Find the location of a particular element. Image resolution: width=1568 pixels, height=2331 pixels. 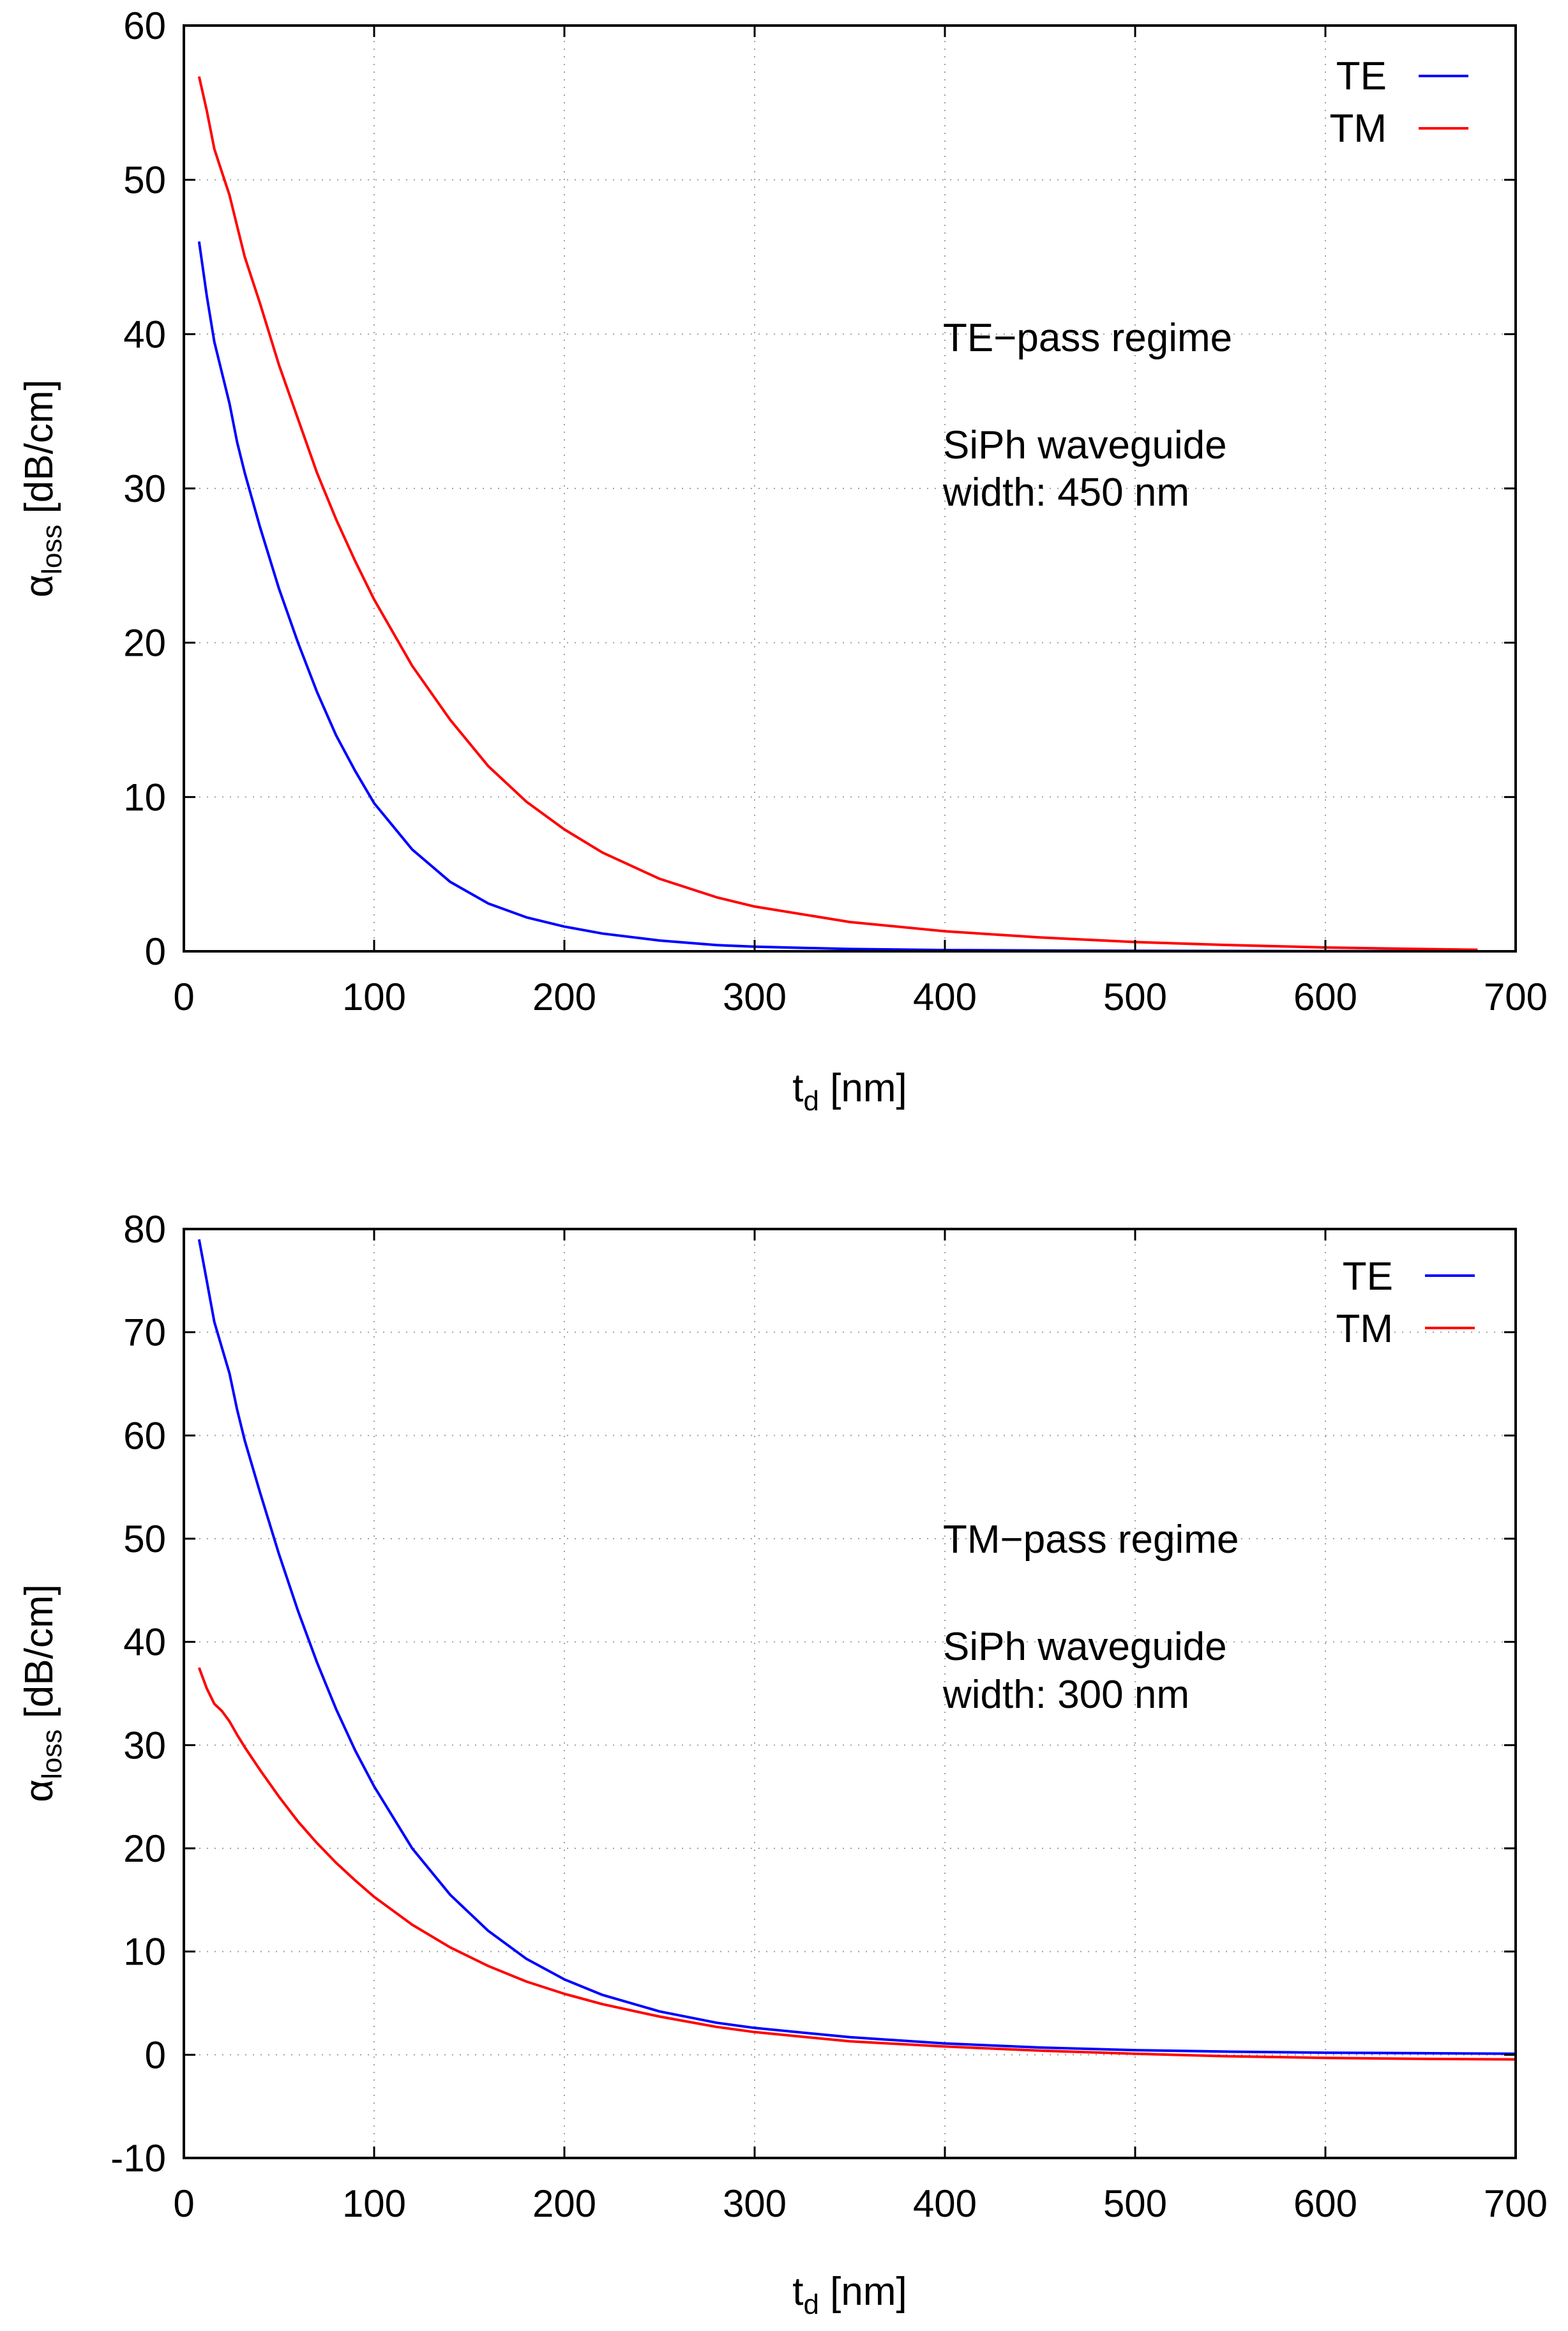

series-line-tm is located at coordinates (856, 1864).